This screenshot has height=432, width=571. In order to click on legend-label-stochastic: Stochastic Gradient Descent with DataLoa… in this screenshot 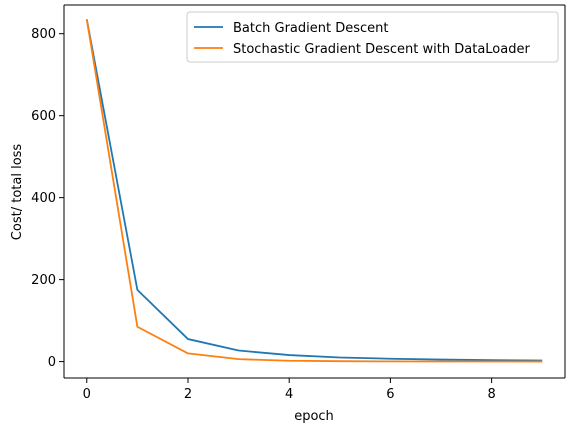, I will do `click(381, 49)`.